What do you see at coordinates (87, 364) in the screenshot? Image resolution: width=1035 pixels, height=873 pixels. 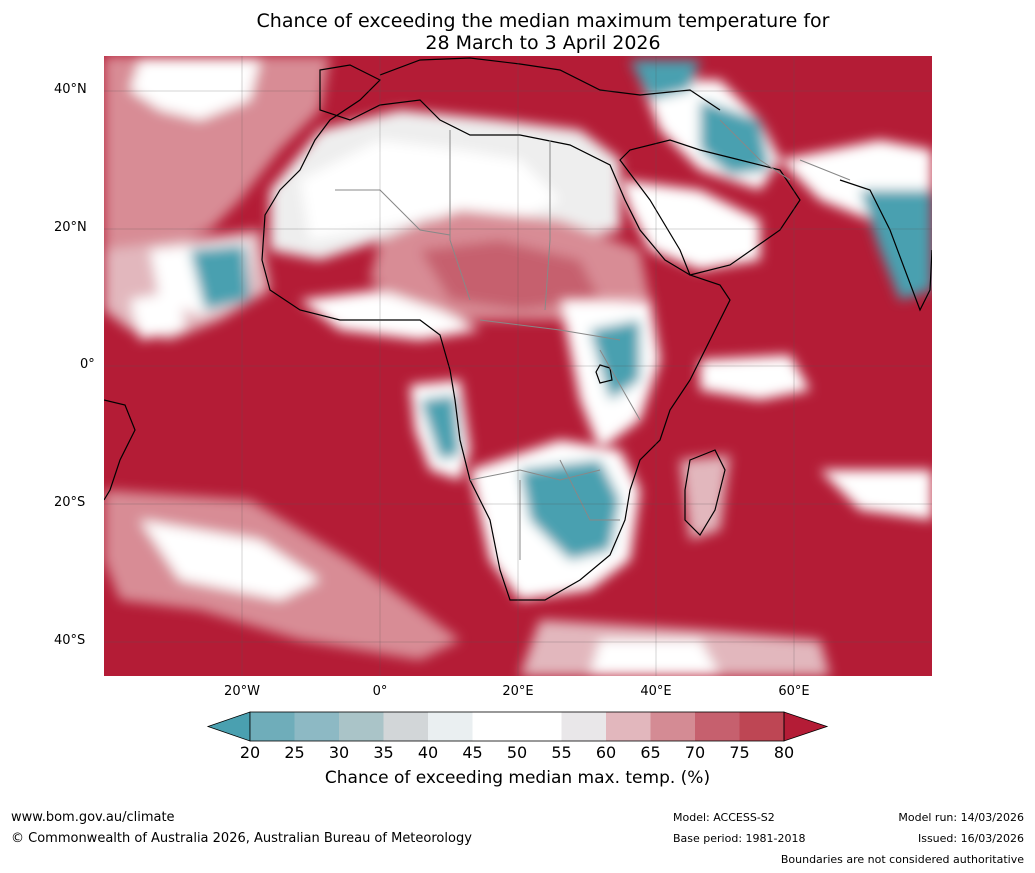 I see `lat-label-0: 0°` at bounding box center [87, 364].